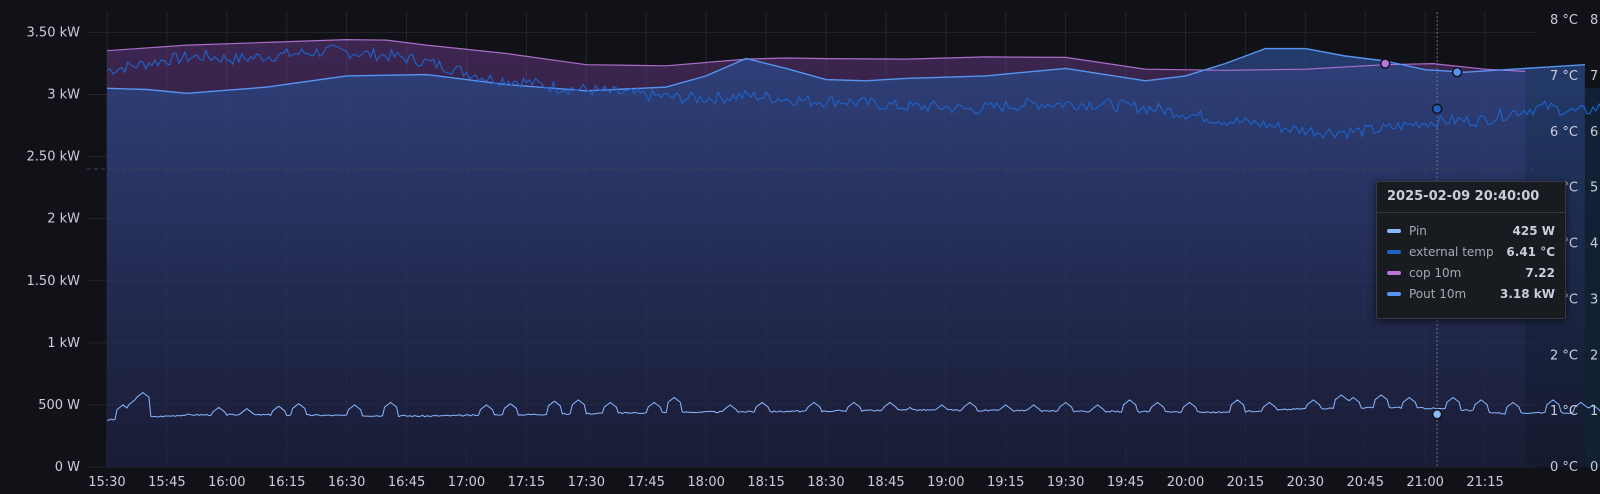  What do you see at coordinates (1527, 293) in the screenshot?
I see `tooltip-series-value: 3.18 kW` at bounding box center [1527, 293].